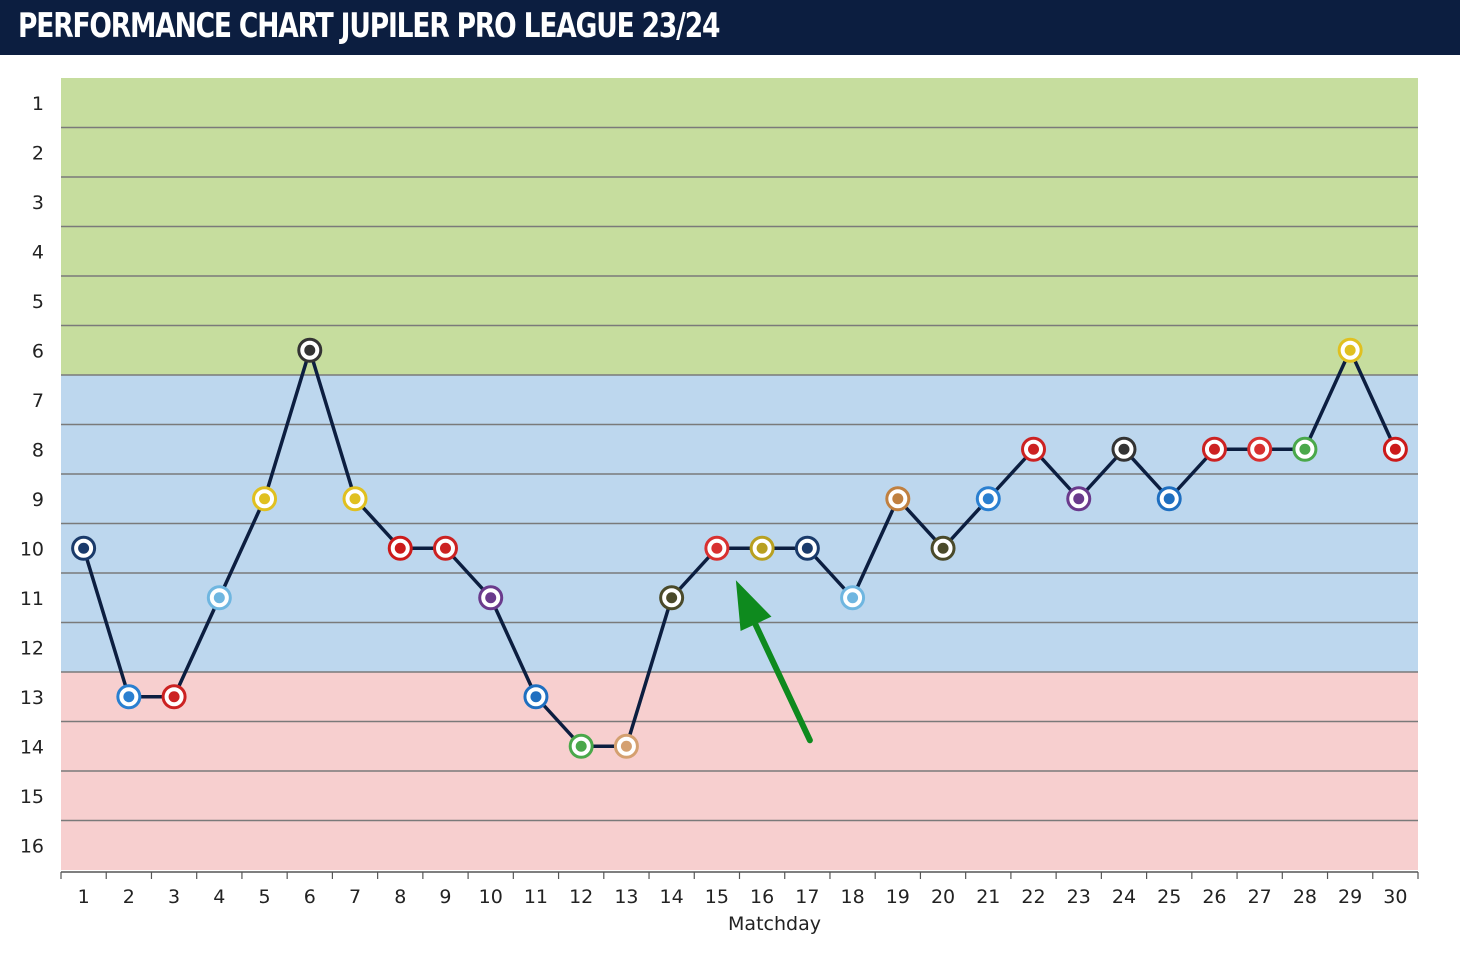 The image size is (1460, 960). I want to click on x-tick-label: 20, so click(943, 897).